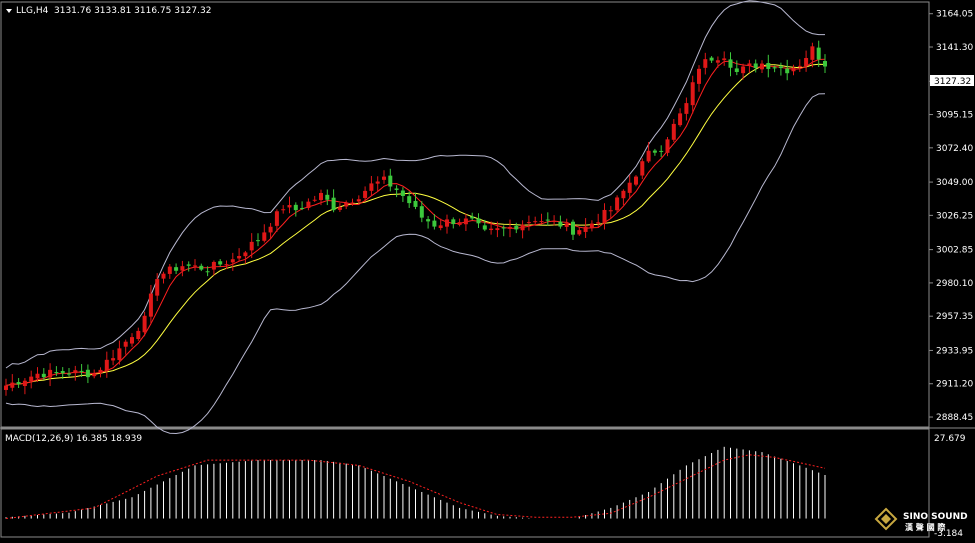 The width and height of the screenshot is (975, 543). What do you see at coordinates (73, 439) in the screenshot?
I see `macd-label: MACD(12,26,9) 16.385 18.939` at bounding box center [73, 439].